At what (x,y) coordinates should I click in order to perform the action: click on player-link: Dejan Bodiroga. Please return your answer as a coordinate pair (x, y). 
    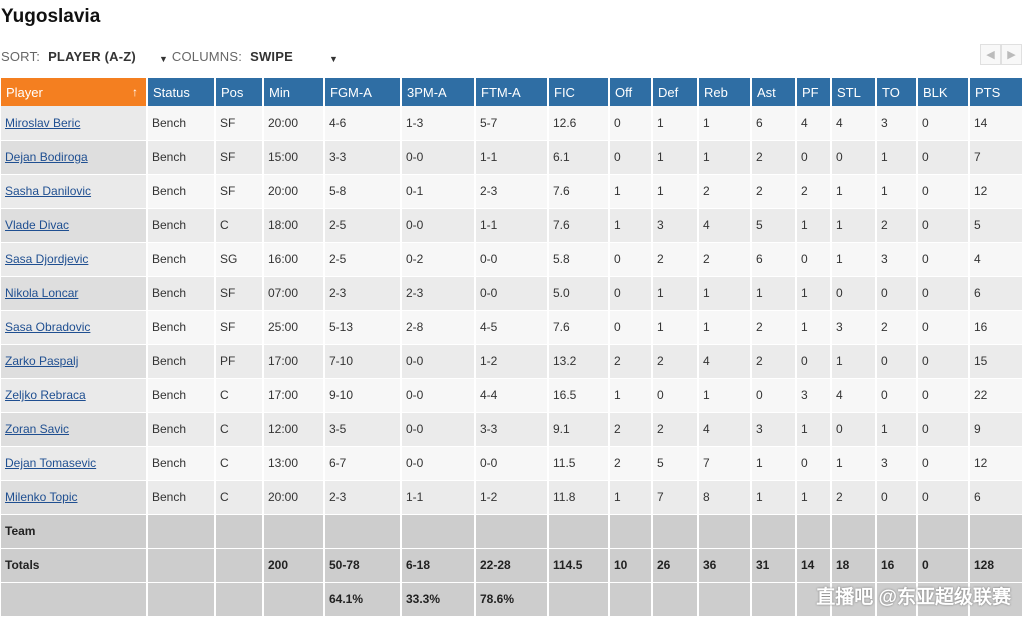
    Looking at the image, I should click on (46, 157).